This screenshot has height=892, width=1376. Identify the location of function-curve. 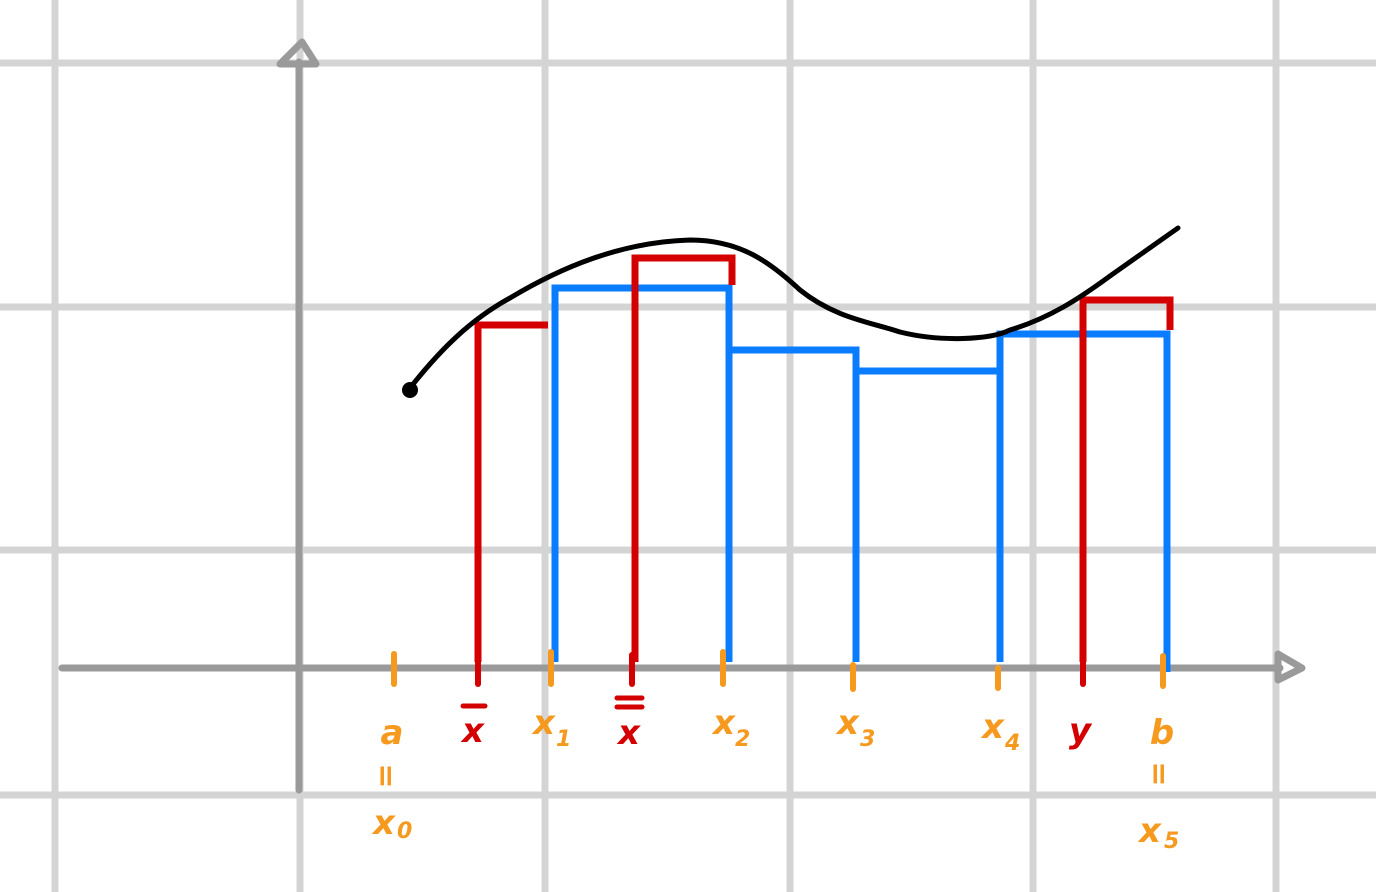
(794, 308).